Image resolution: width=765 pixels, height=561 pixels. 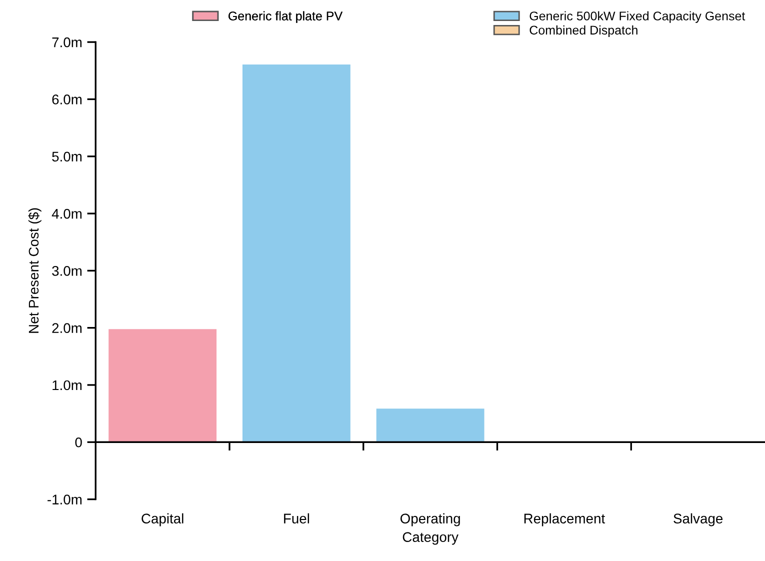 I want to click on y-tick-label: -1.0m, so click(x=65, y=499).